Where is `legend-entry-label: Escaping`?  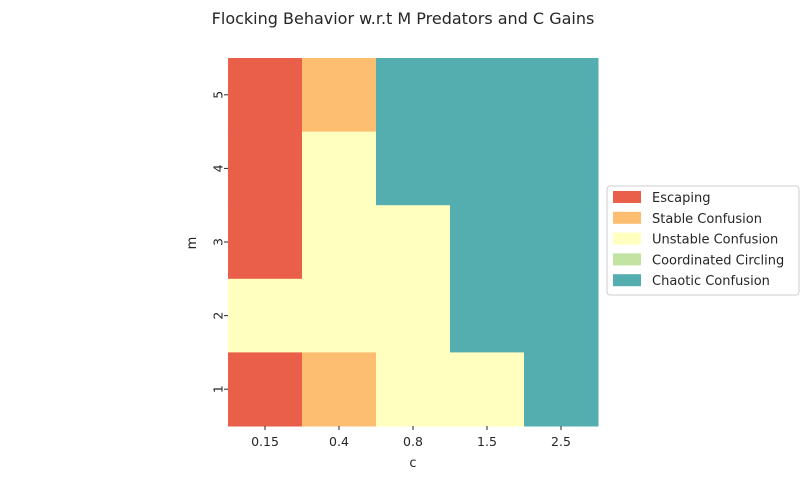 legend-entry-label: Escaping is located at coordinates (681, 198).